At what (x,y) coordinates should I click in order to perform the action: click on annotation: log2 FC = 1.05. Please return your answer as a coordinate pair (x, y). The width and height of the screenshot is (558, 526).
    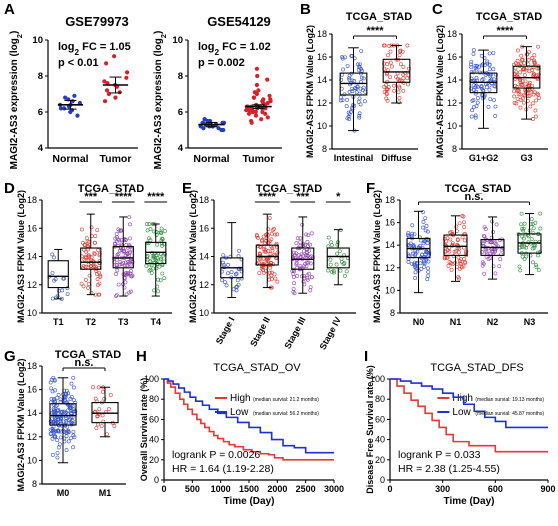
    Looking at the image, I should click on (94, 49).